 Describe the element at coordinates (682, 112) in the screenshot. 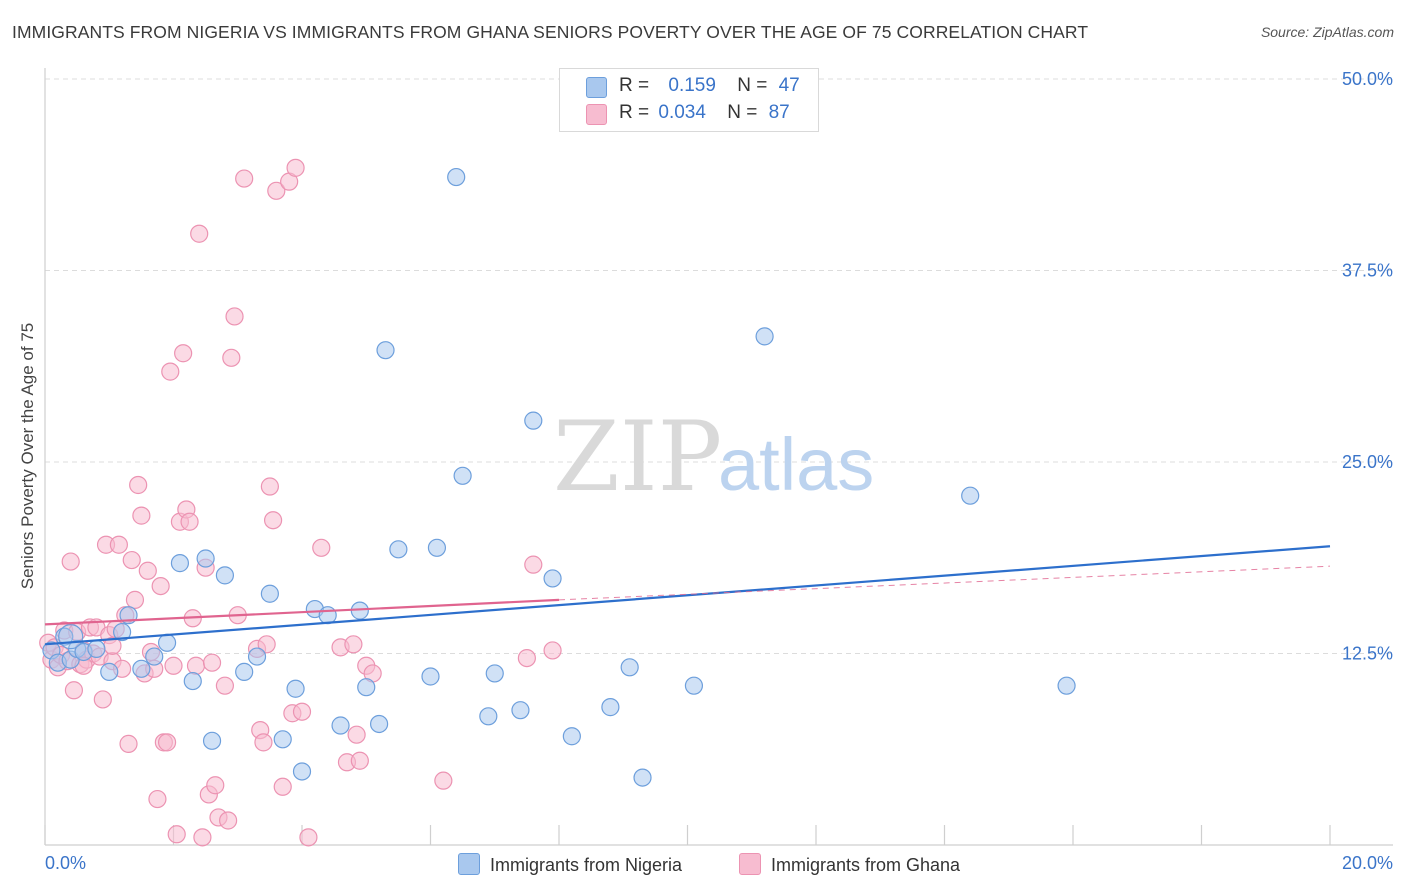

I see `ghana-r-value: 0.034` at that location.